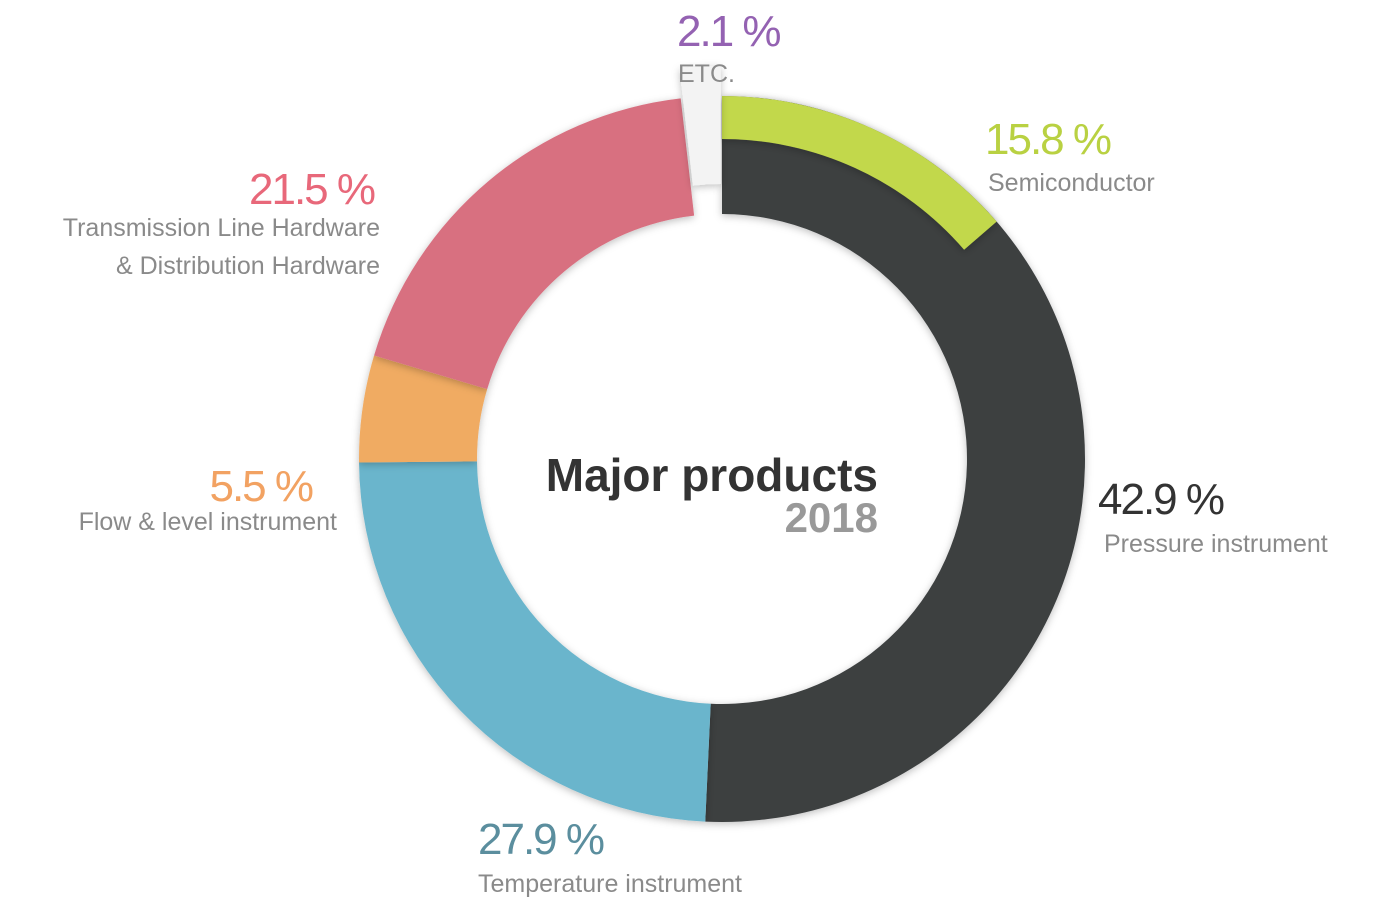 Image resolution: width=1384 pixels, height=899 pixels. What do you see at coordinates (1216, 544) in the screenshot?
I see `category-label: Pressure instrument` at bounding box center [1216, 544].